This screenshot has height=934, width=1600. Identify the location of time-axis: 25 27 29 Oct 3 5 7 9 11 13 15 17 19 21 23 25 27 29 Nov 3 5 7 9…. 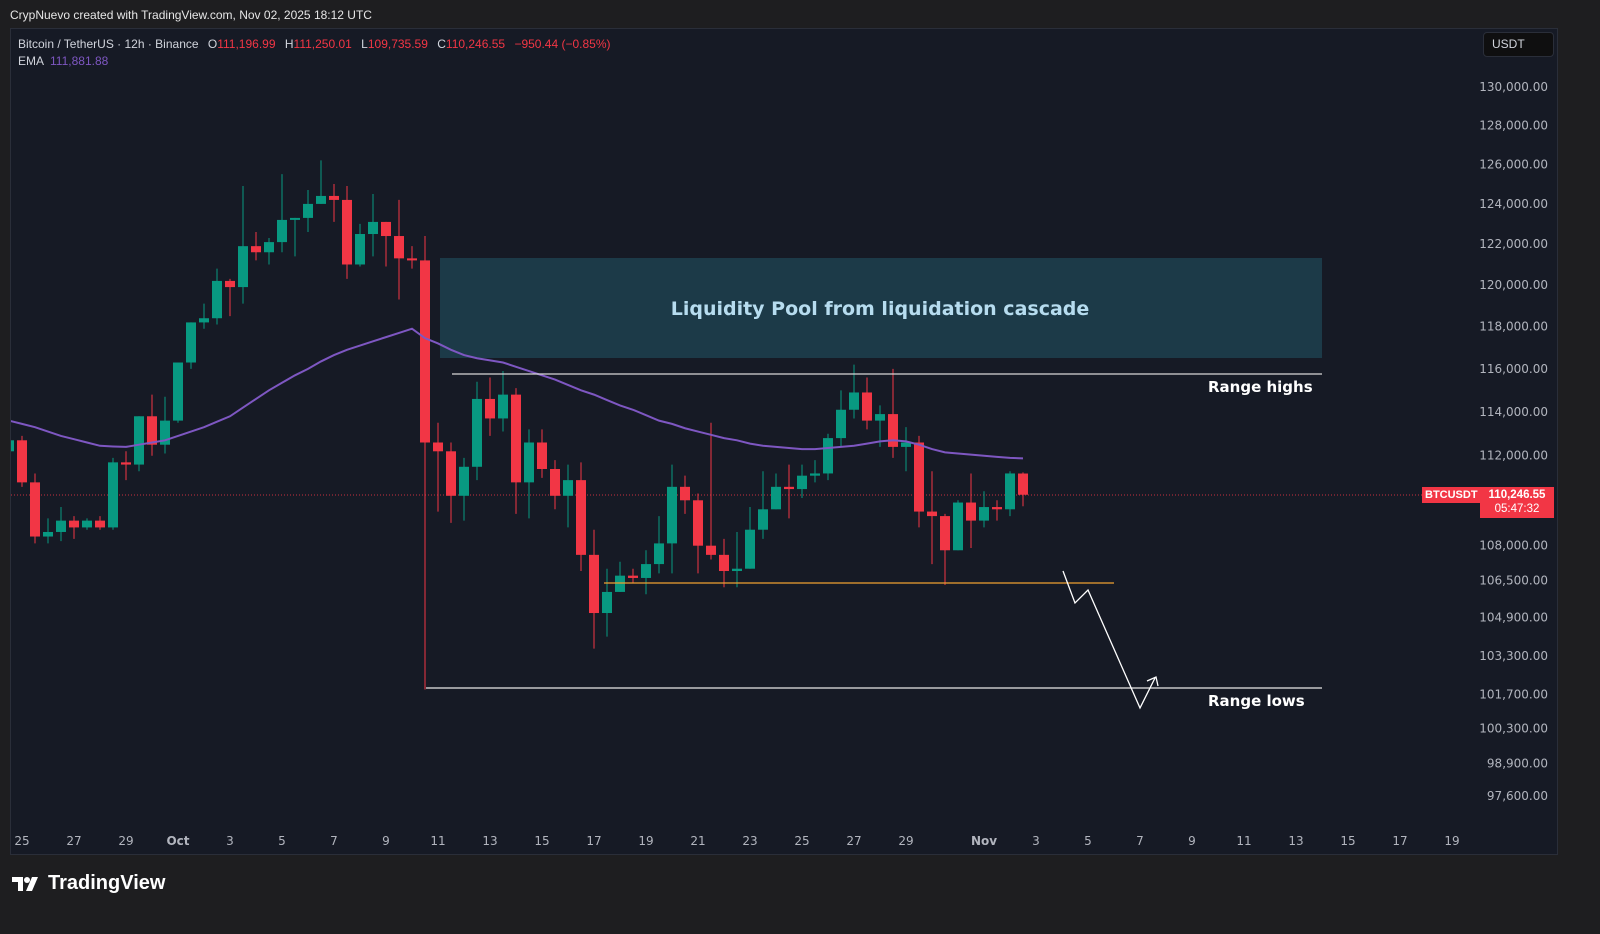
(736, 841).